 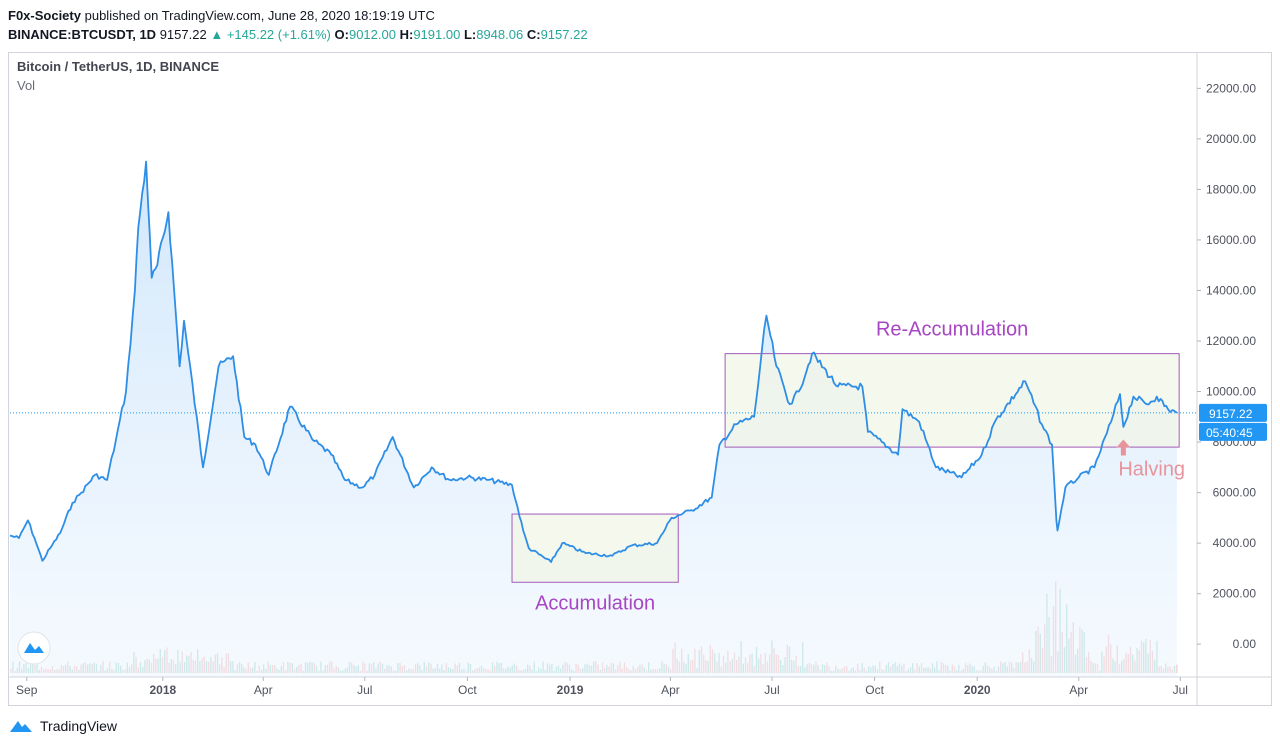 What do you see at coordinates (1245, 644) in the screenshot?
I see `y-tick-label: 0.00` at bounding box center [1245, 644].